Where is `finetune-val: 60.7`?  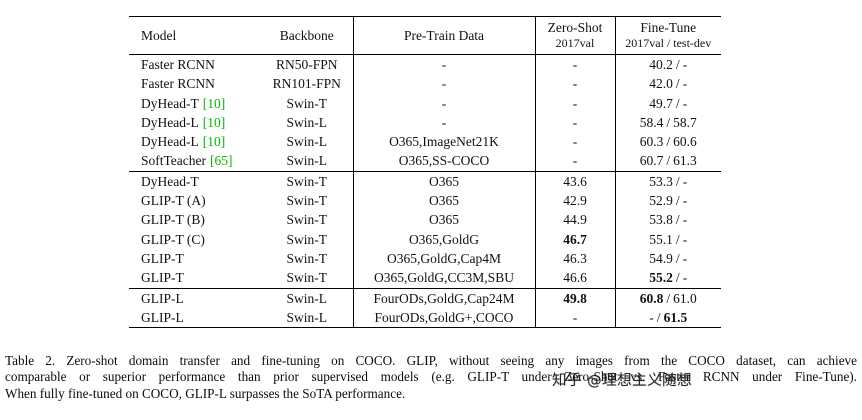 finetune-val: 60.7 is located at coordinates (651, 161).